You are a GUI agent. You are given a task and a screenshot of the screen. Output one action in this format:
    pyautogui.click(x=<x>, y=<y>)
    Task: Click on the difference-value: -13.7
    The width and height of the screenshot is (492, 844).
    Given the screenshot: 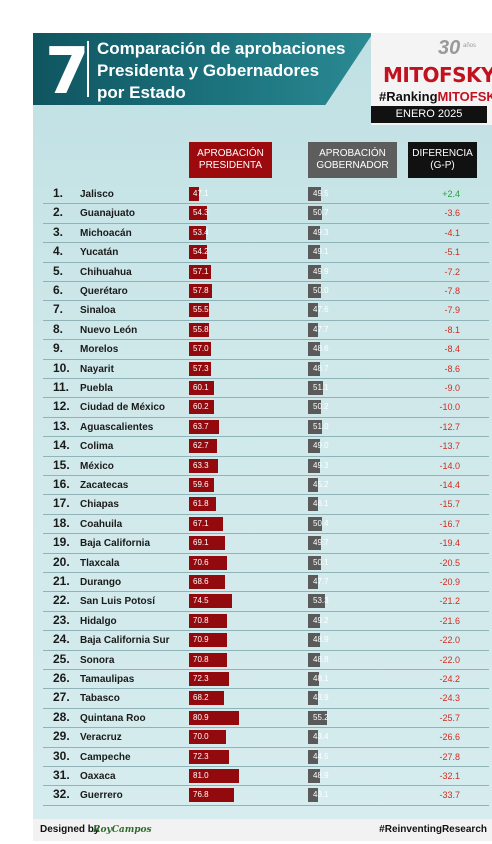 What is the action you would take?
    pyautogui.click(x=449, y=446)
    